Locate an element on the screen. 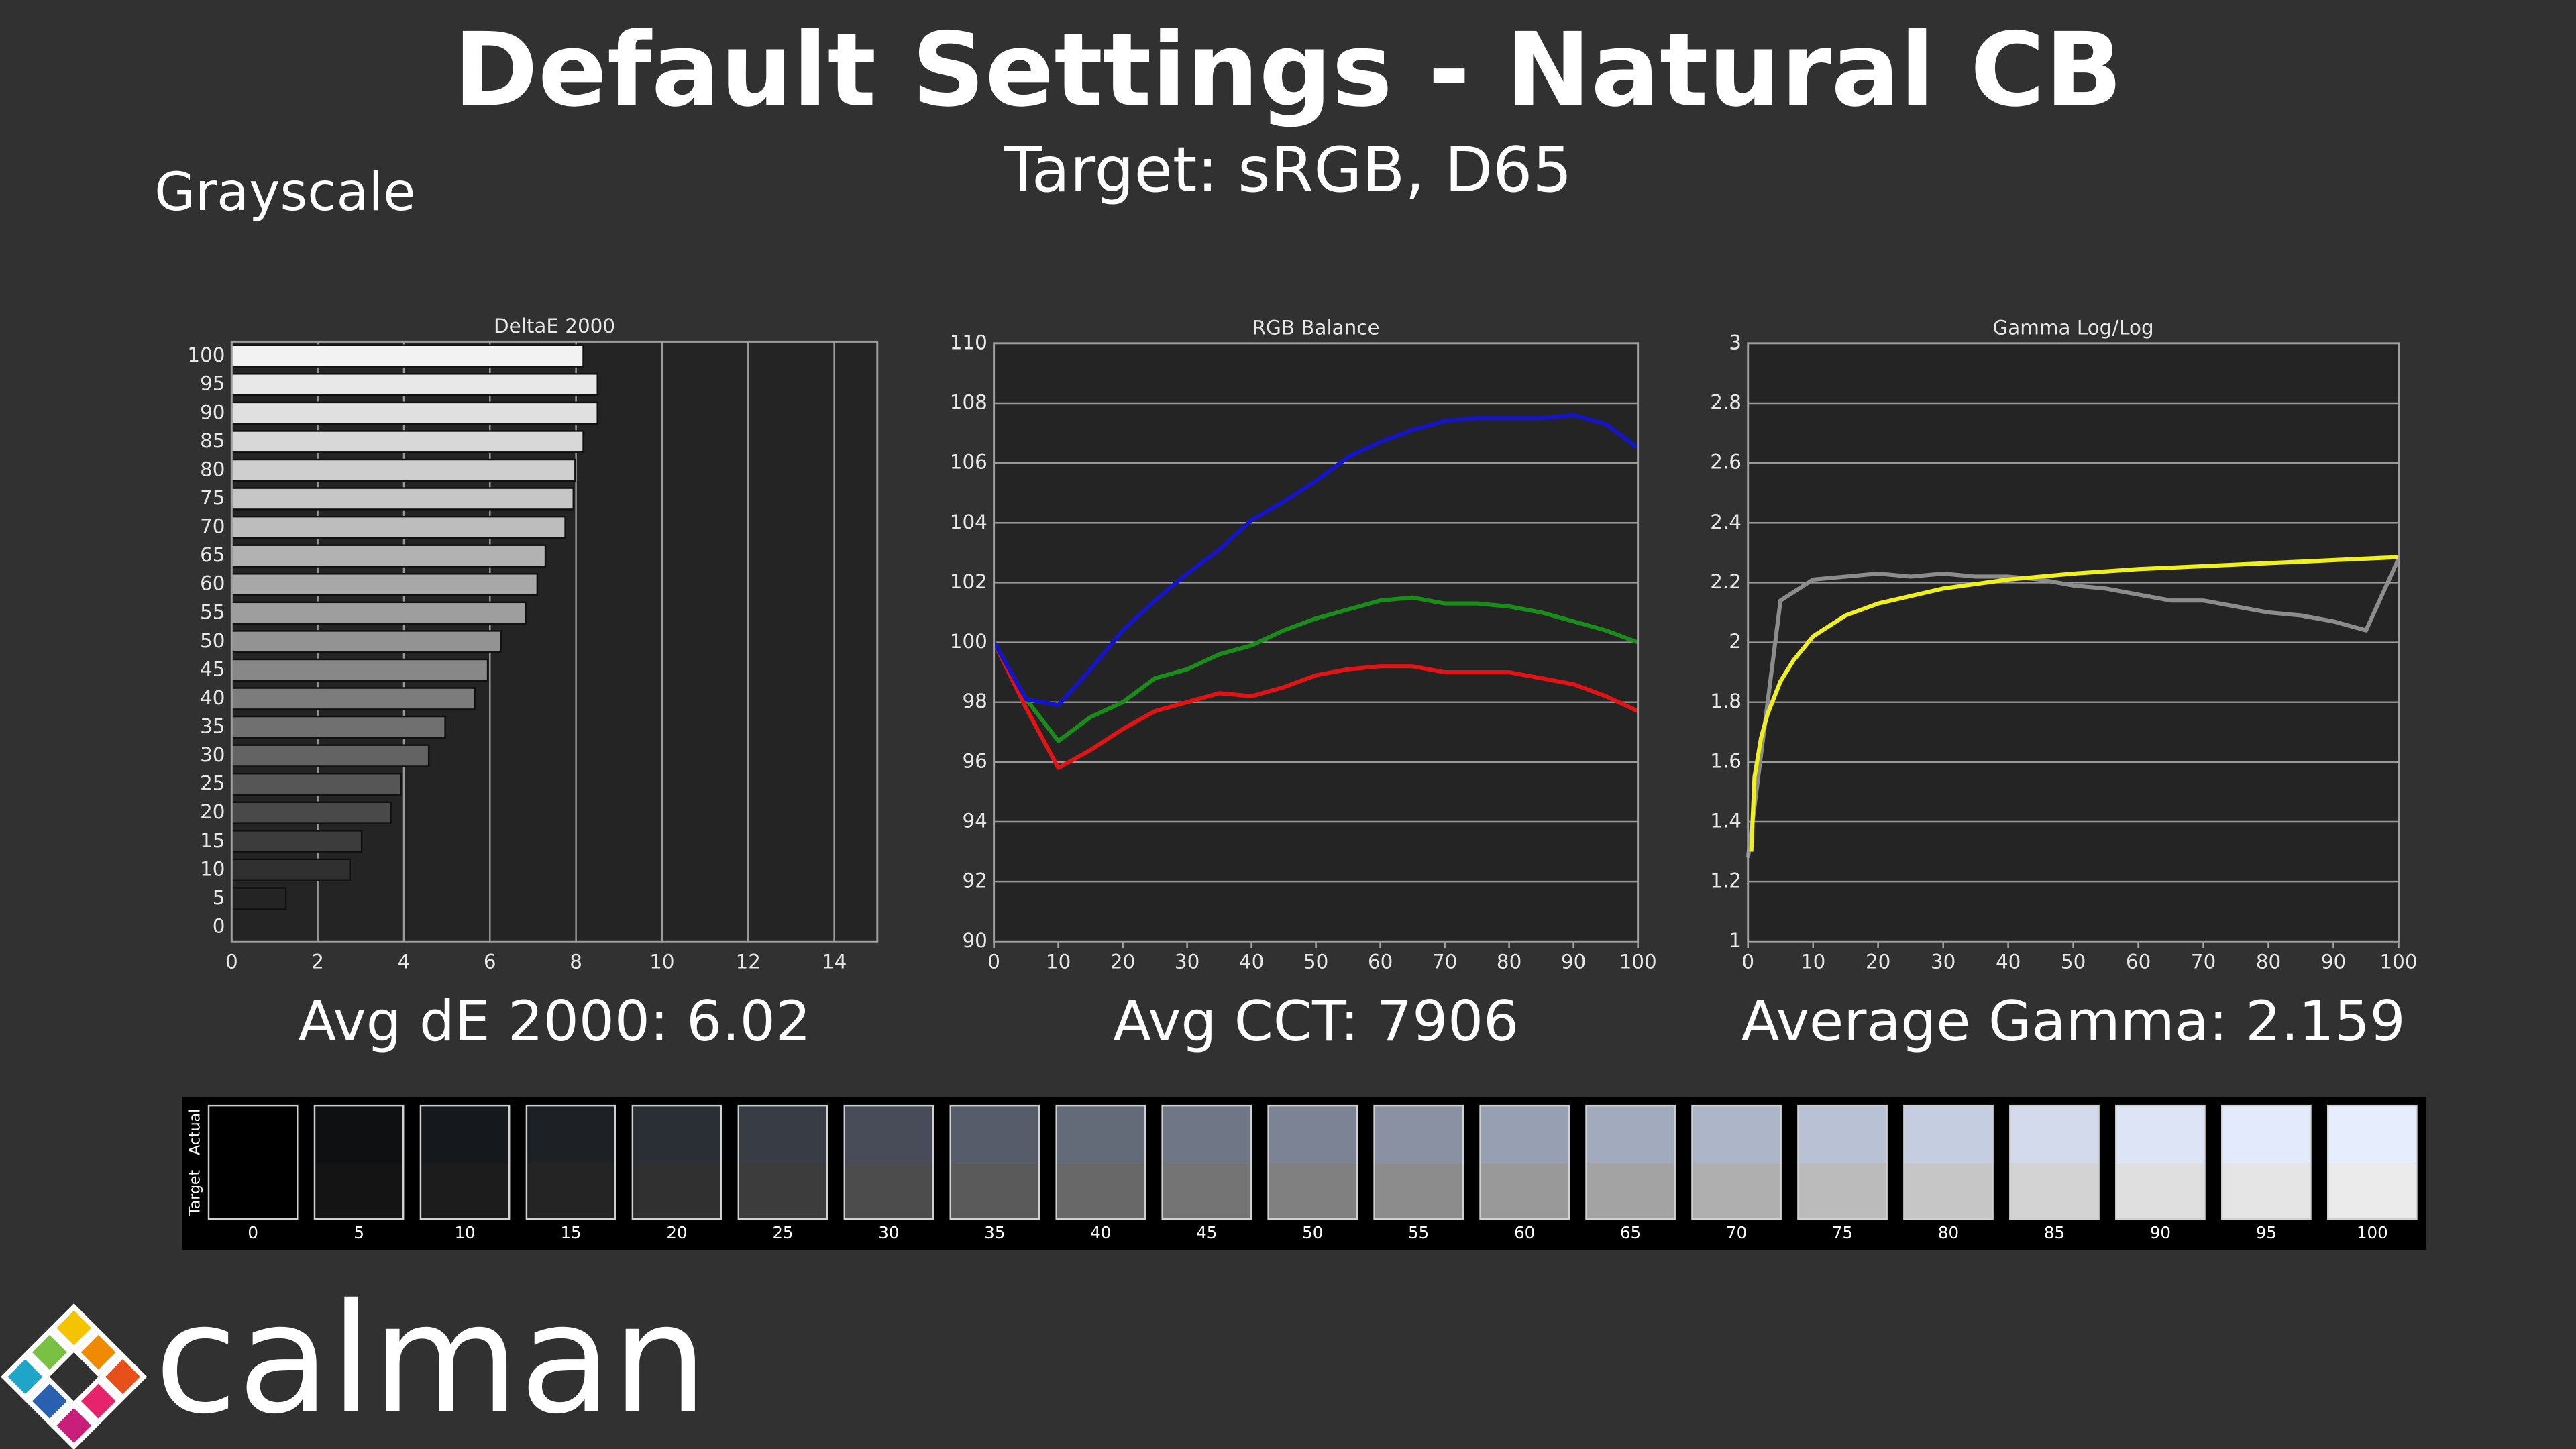  swatch-label: 35 is located at coordinates (994, 1232).